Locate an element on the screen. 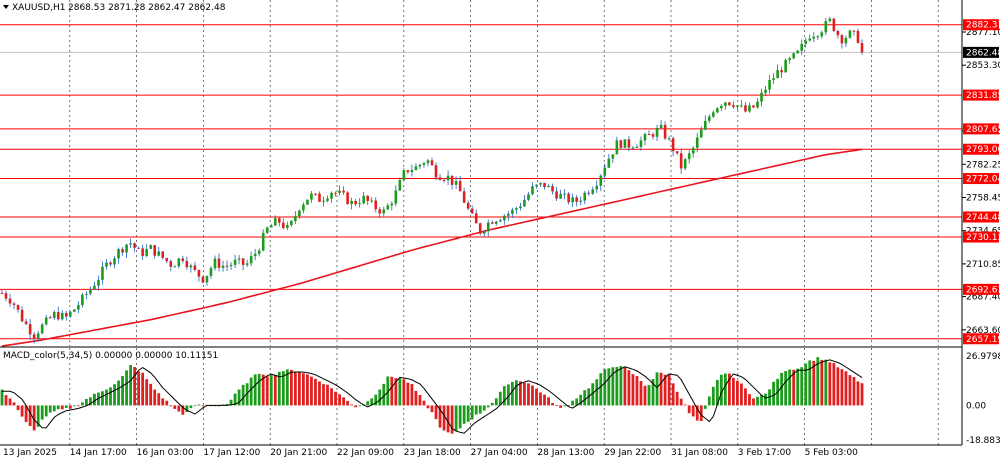 This screenshot has width=1000, height=459. macd-signal-line is located at coordinates (432, 396).